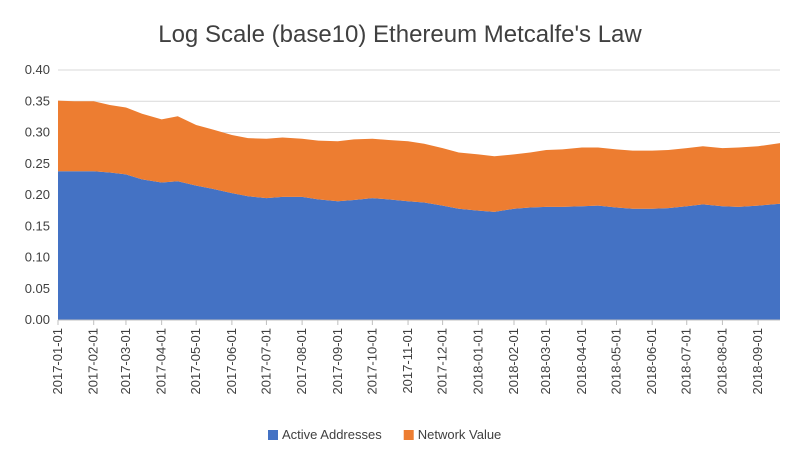 The image size is (800, 466). I want to click on y-tick-label: 0.25, so click(37, 163).